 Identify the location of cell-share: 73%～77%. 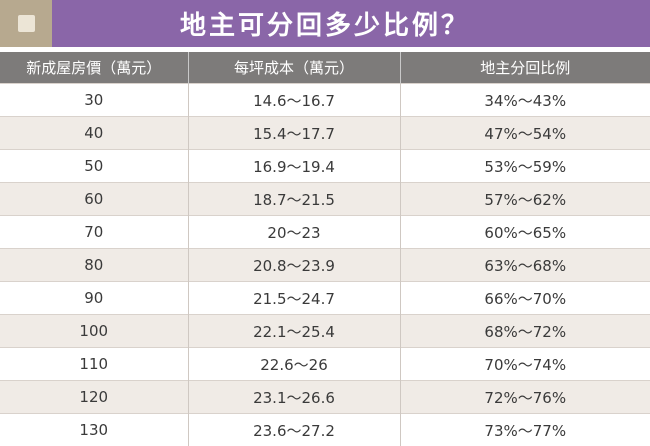
(525, 430).